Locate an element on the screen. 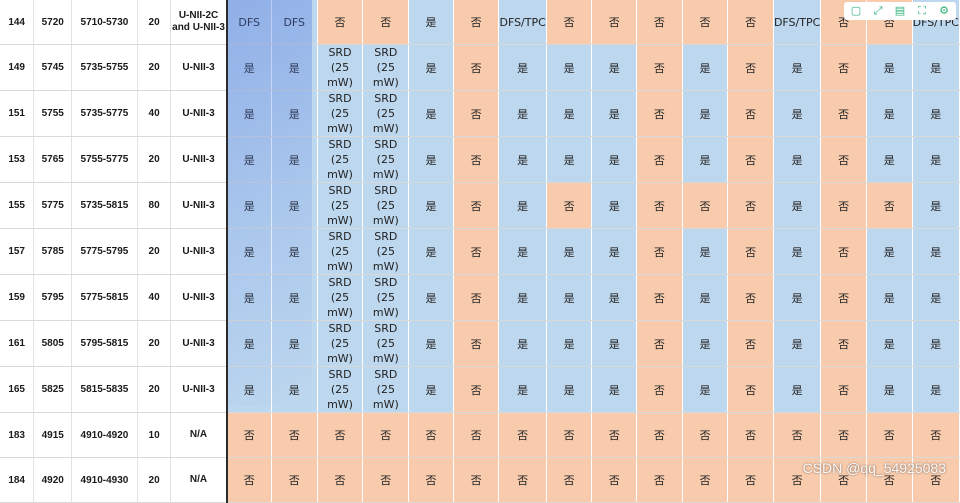 This screenshot has height=503, width=960. range-cell: 5735-5815 is located at coordinates (104, 205).